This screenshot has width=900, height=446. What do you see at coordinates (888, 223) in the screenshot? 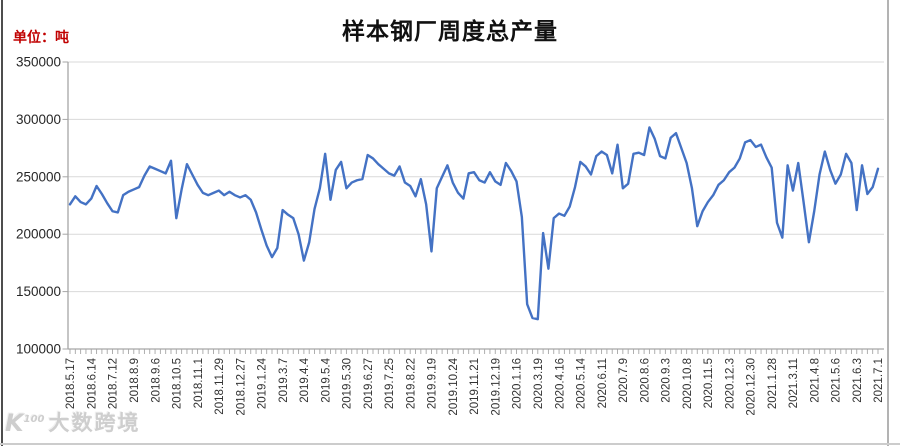
I see `frame-border-right` at bounding box center [888, 223].